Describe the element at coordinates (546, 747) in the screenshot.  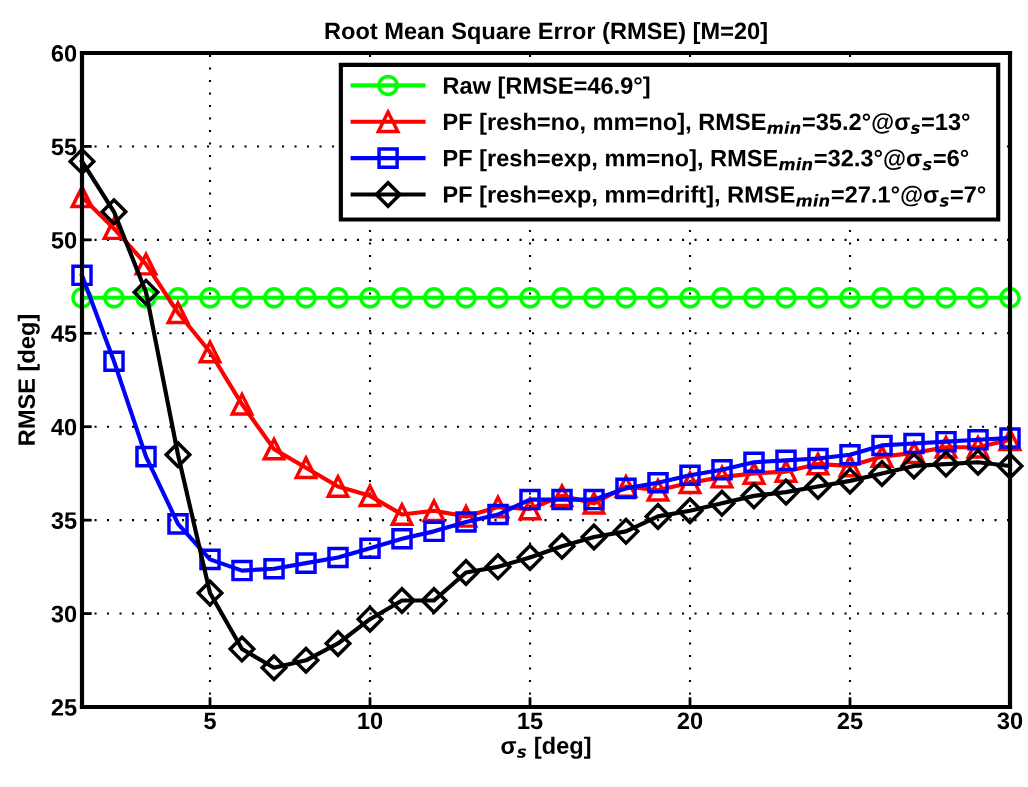
I see `x-axis-title: σ$_{s}$ [deg]` at that location.